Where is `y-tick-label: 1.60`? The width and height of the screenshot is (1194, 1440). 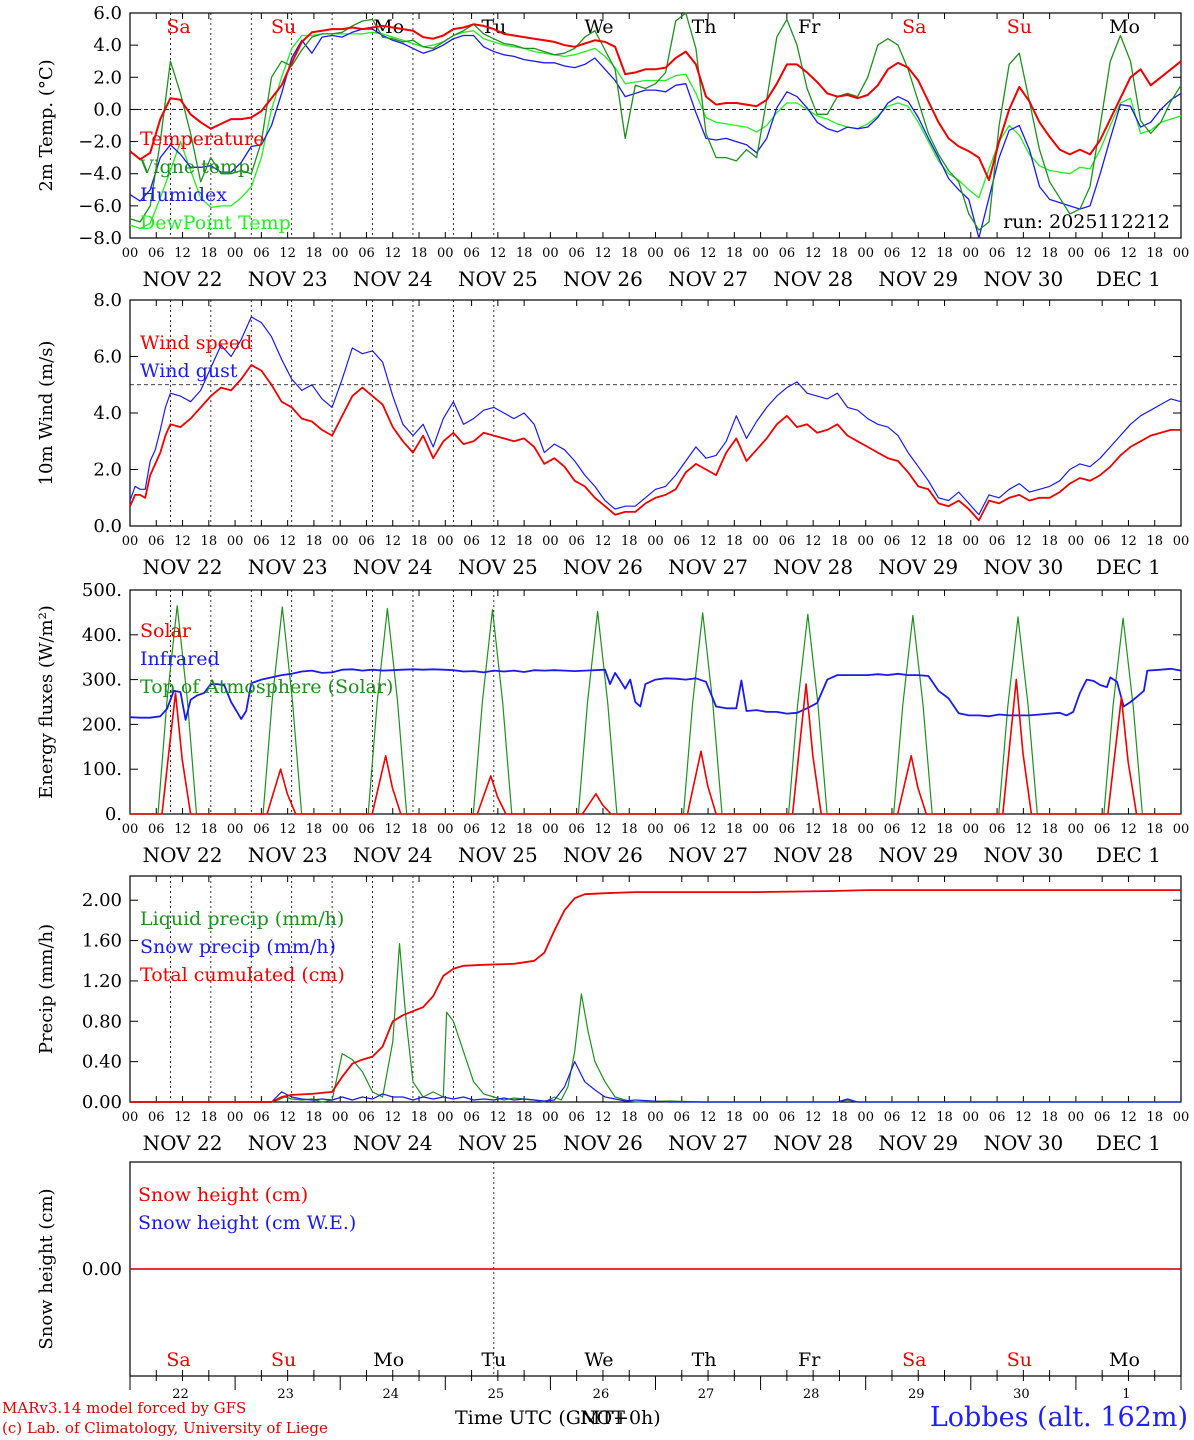 y-tick-label: 1.60 is located at coordinates (102, 941).